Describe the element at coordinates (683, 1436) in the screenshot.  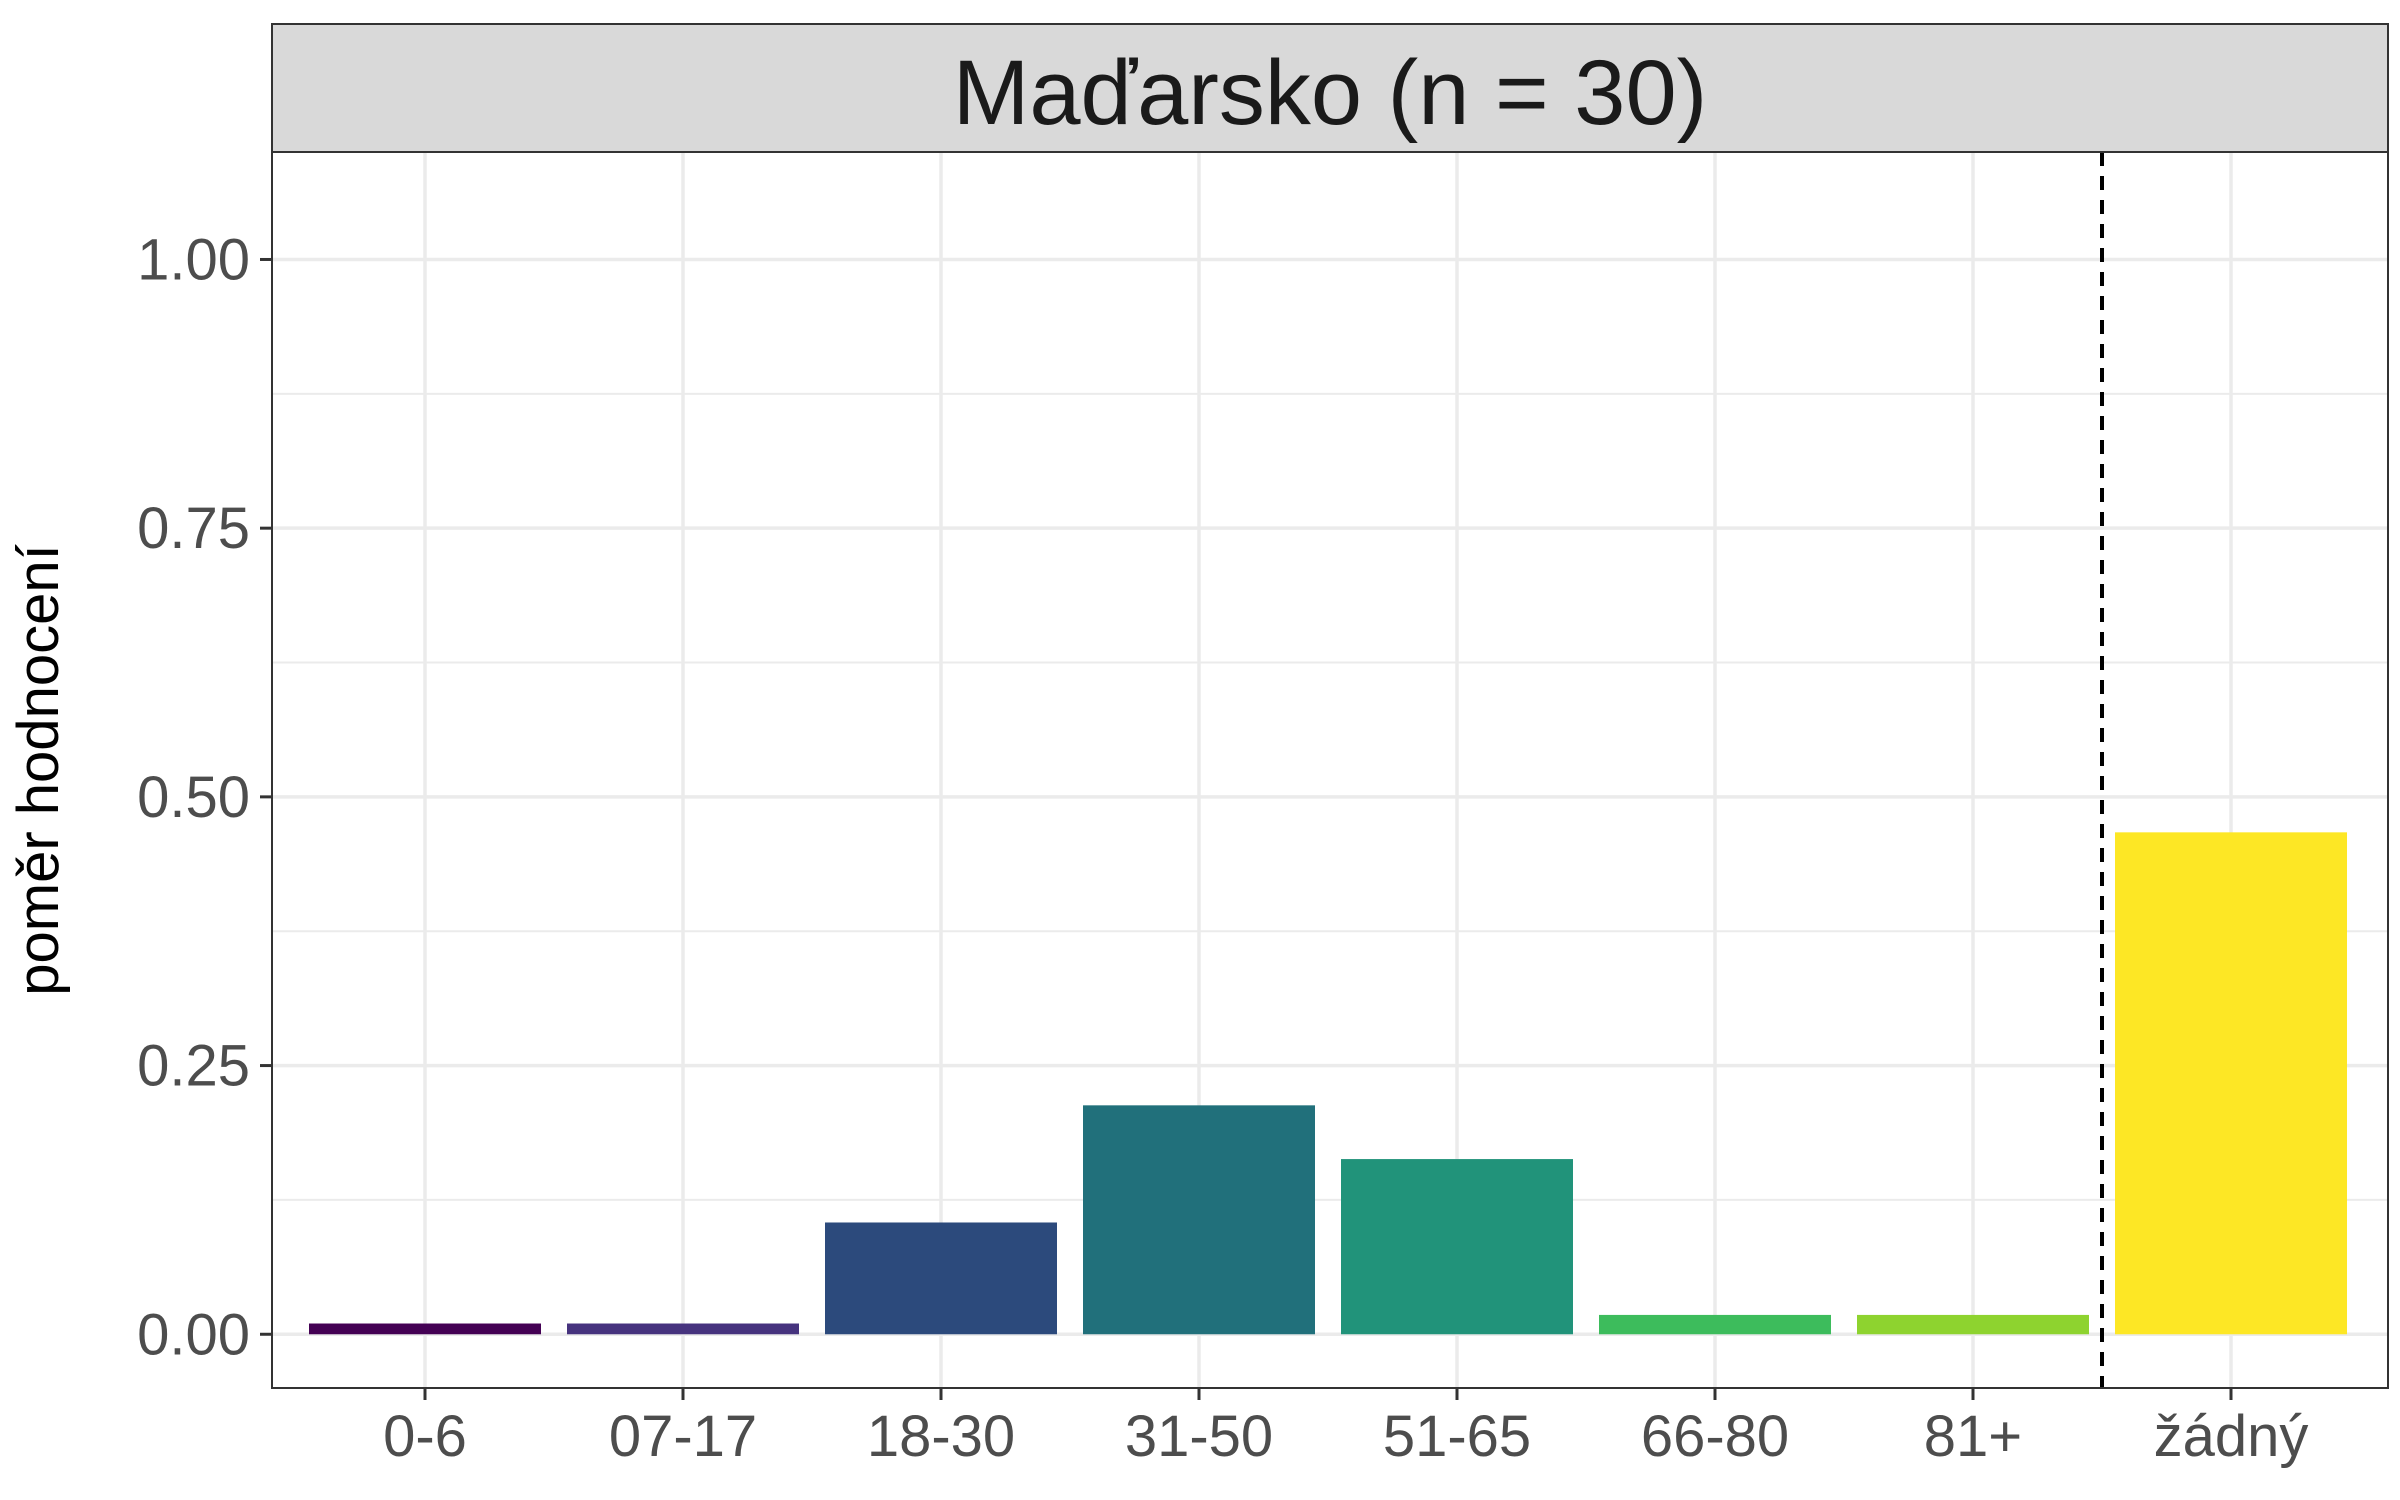
I see `x-tick-label: 07-17` at that location.